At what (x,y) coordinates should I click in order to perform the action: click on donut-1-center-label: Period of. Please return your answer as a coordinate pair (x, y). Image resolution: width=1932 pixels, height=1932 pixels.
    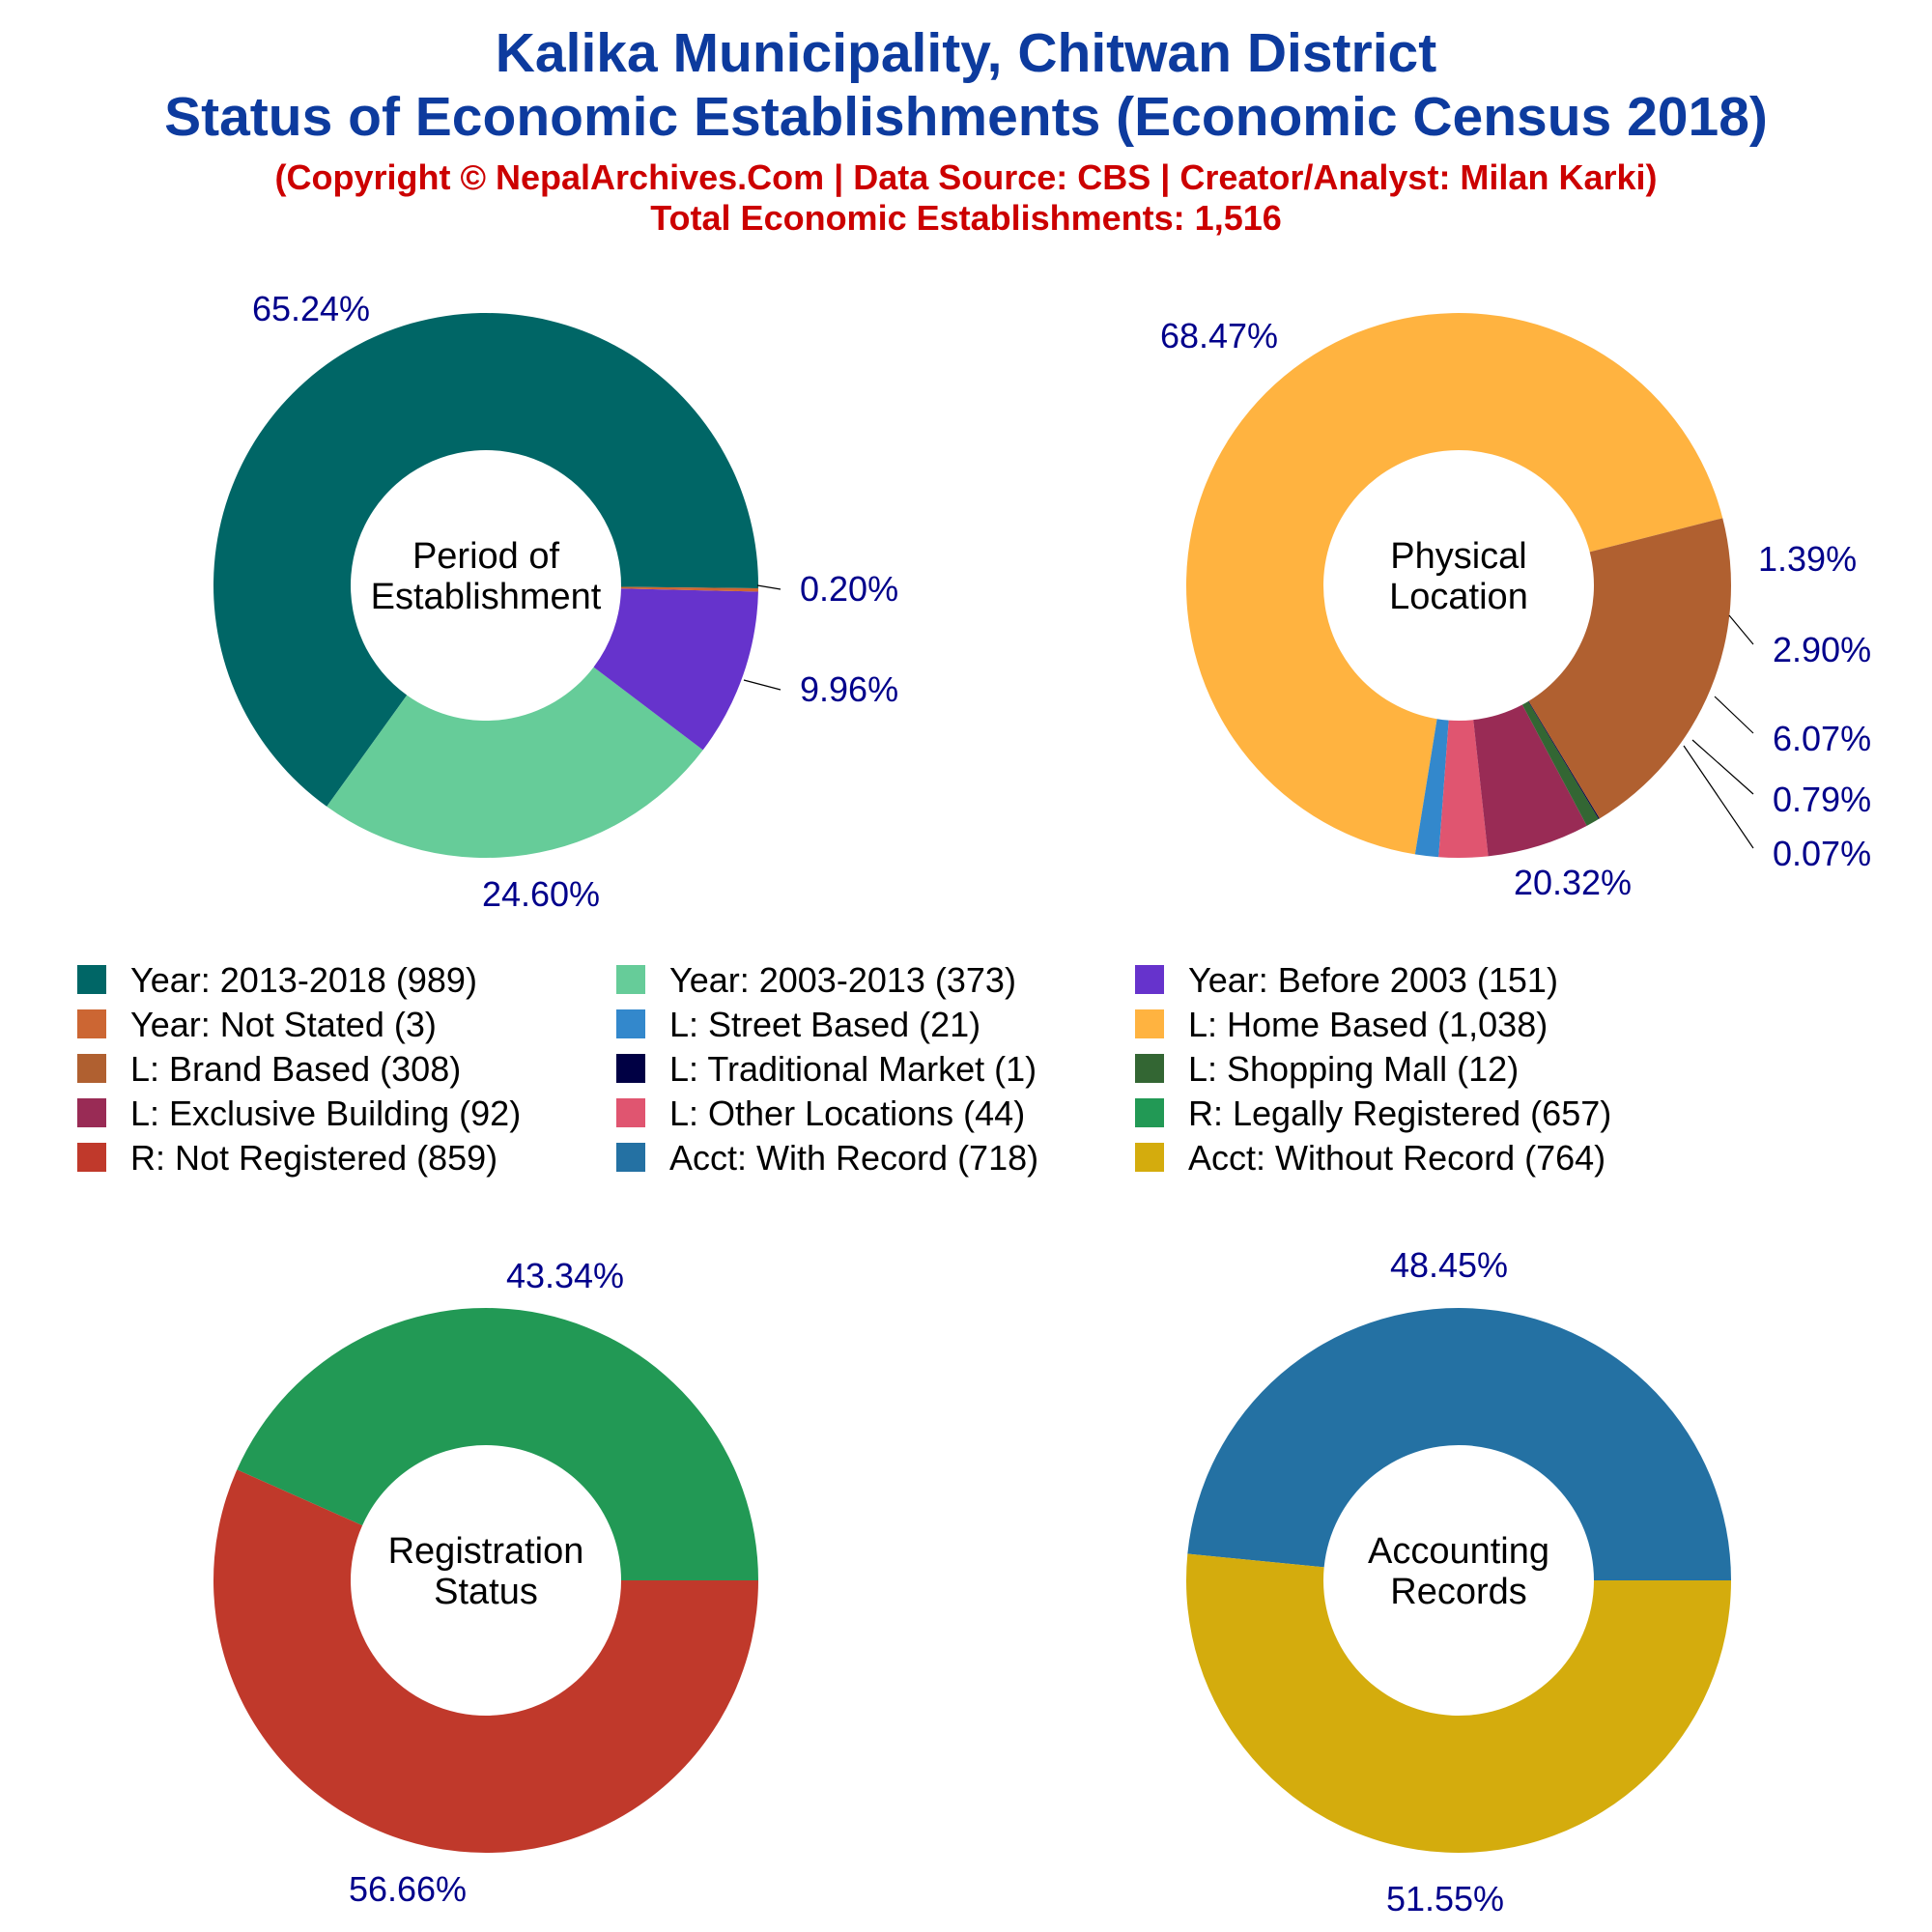
    Looking at the image, I should click on (486, 556).